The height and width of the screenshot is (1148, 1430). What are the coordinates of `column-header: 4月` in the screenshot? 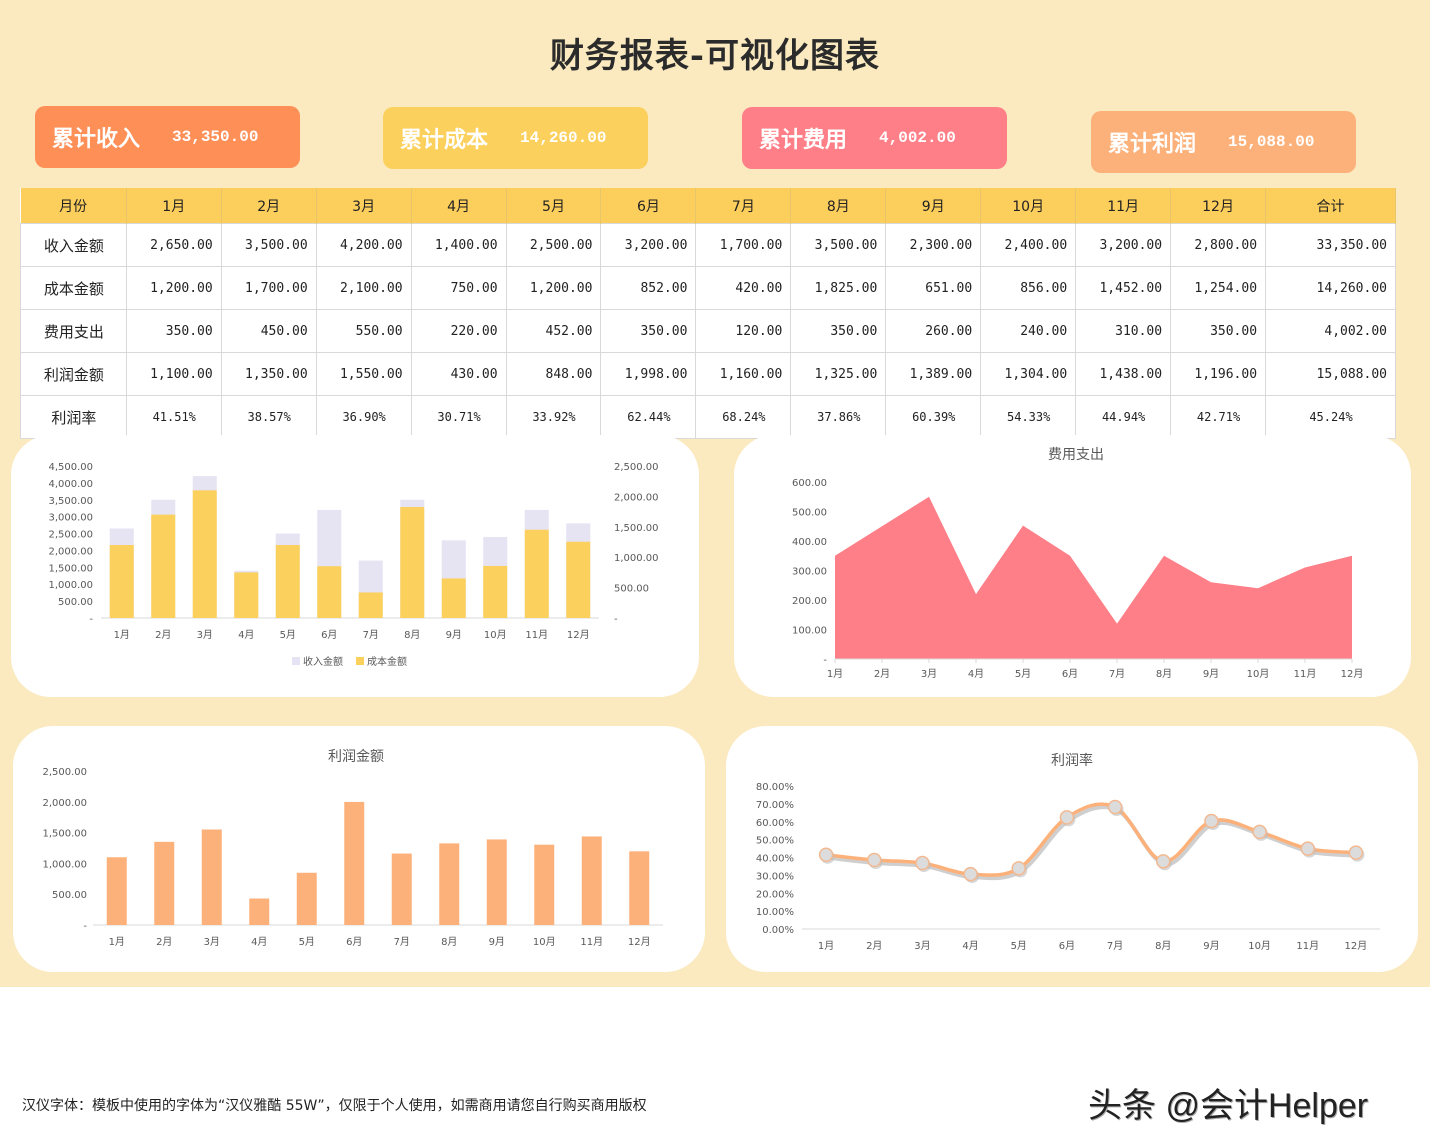 It's located at (459, 206).